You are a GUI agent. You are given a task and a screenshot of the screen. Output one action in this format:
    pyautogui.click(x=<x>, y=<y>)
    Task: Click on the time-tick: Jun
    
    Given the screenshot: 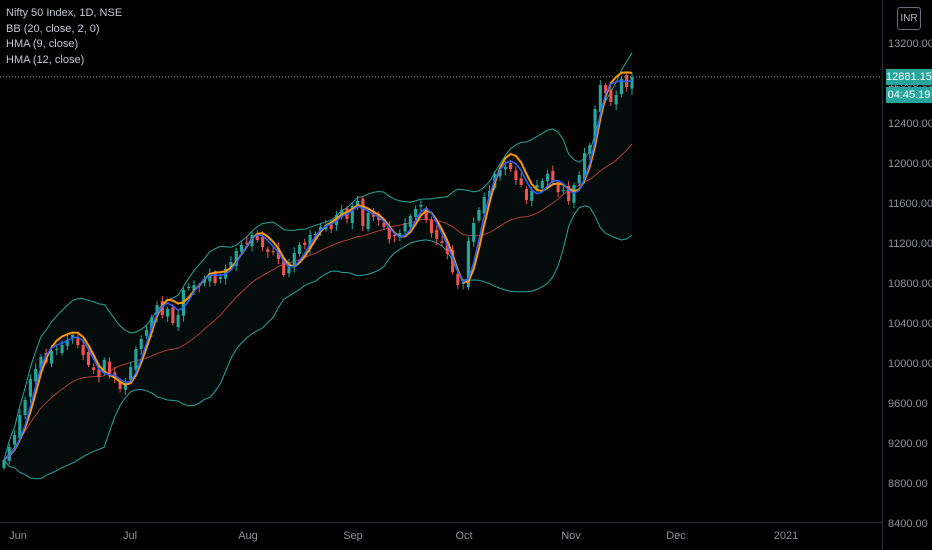 What is the action you would take?
    pyautogui.click(x=18, y=536)
    